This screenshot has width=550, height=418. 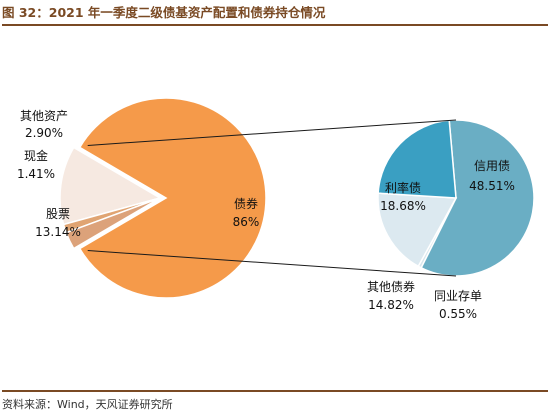 I want to click on label-credit-bond-value: 48.51%, so click(x=492, y=186).